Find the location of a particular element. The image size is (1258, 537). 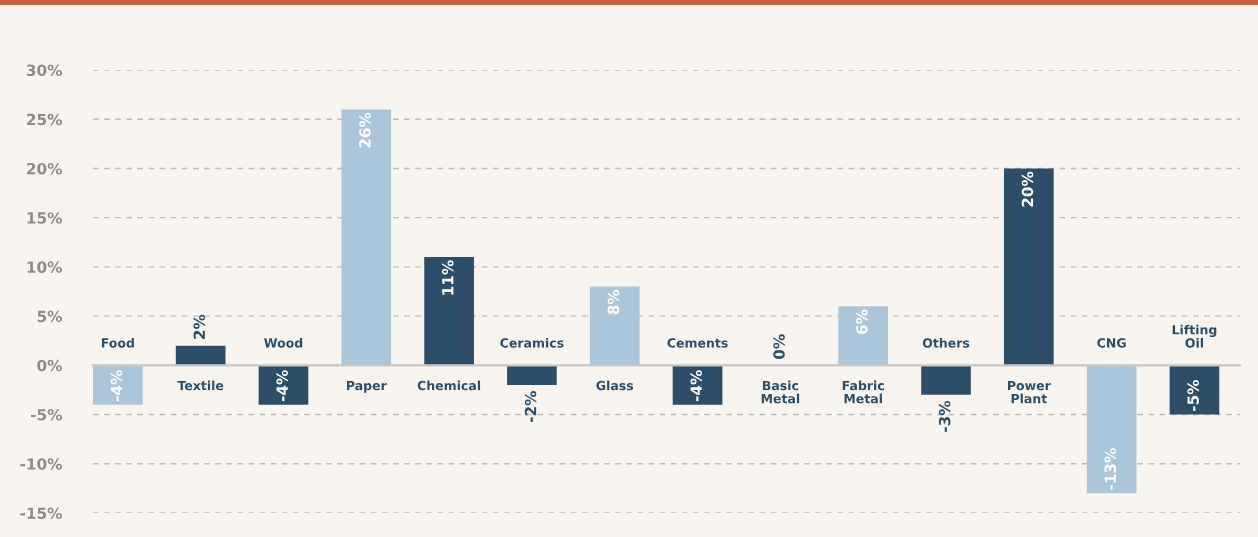

y-tick-label: 20% is located at coordinates (44, 168).